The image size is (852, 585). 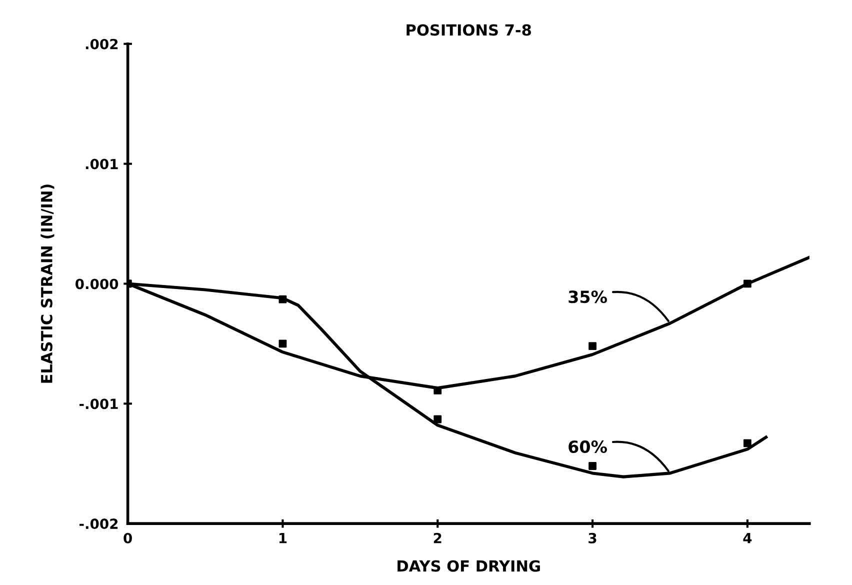 I want to click on x-tick-label: 4, so click(x=747, y=538).